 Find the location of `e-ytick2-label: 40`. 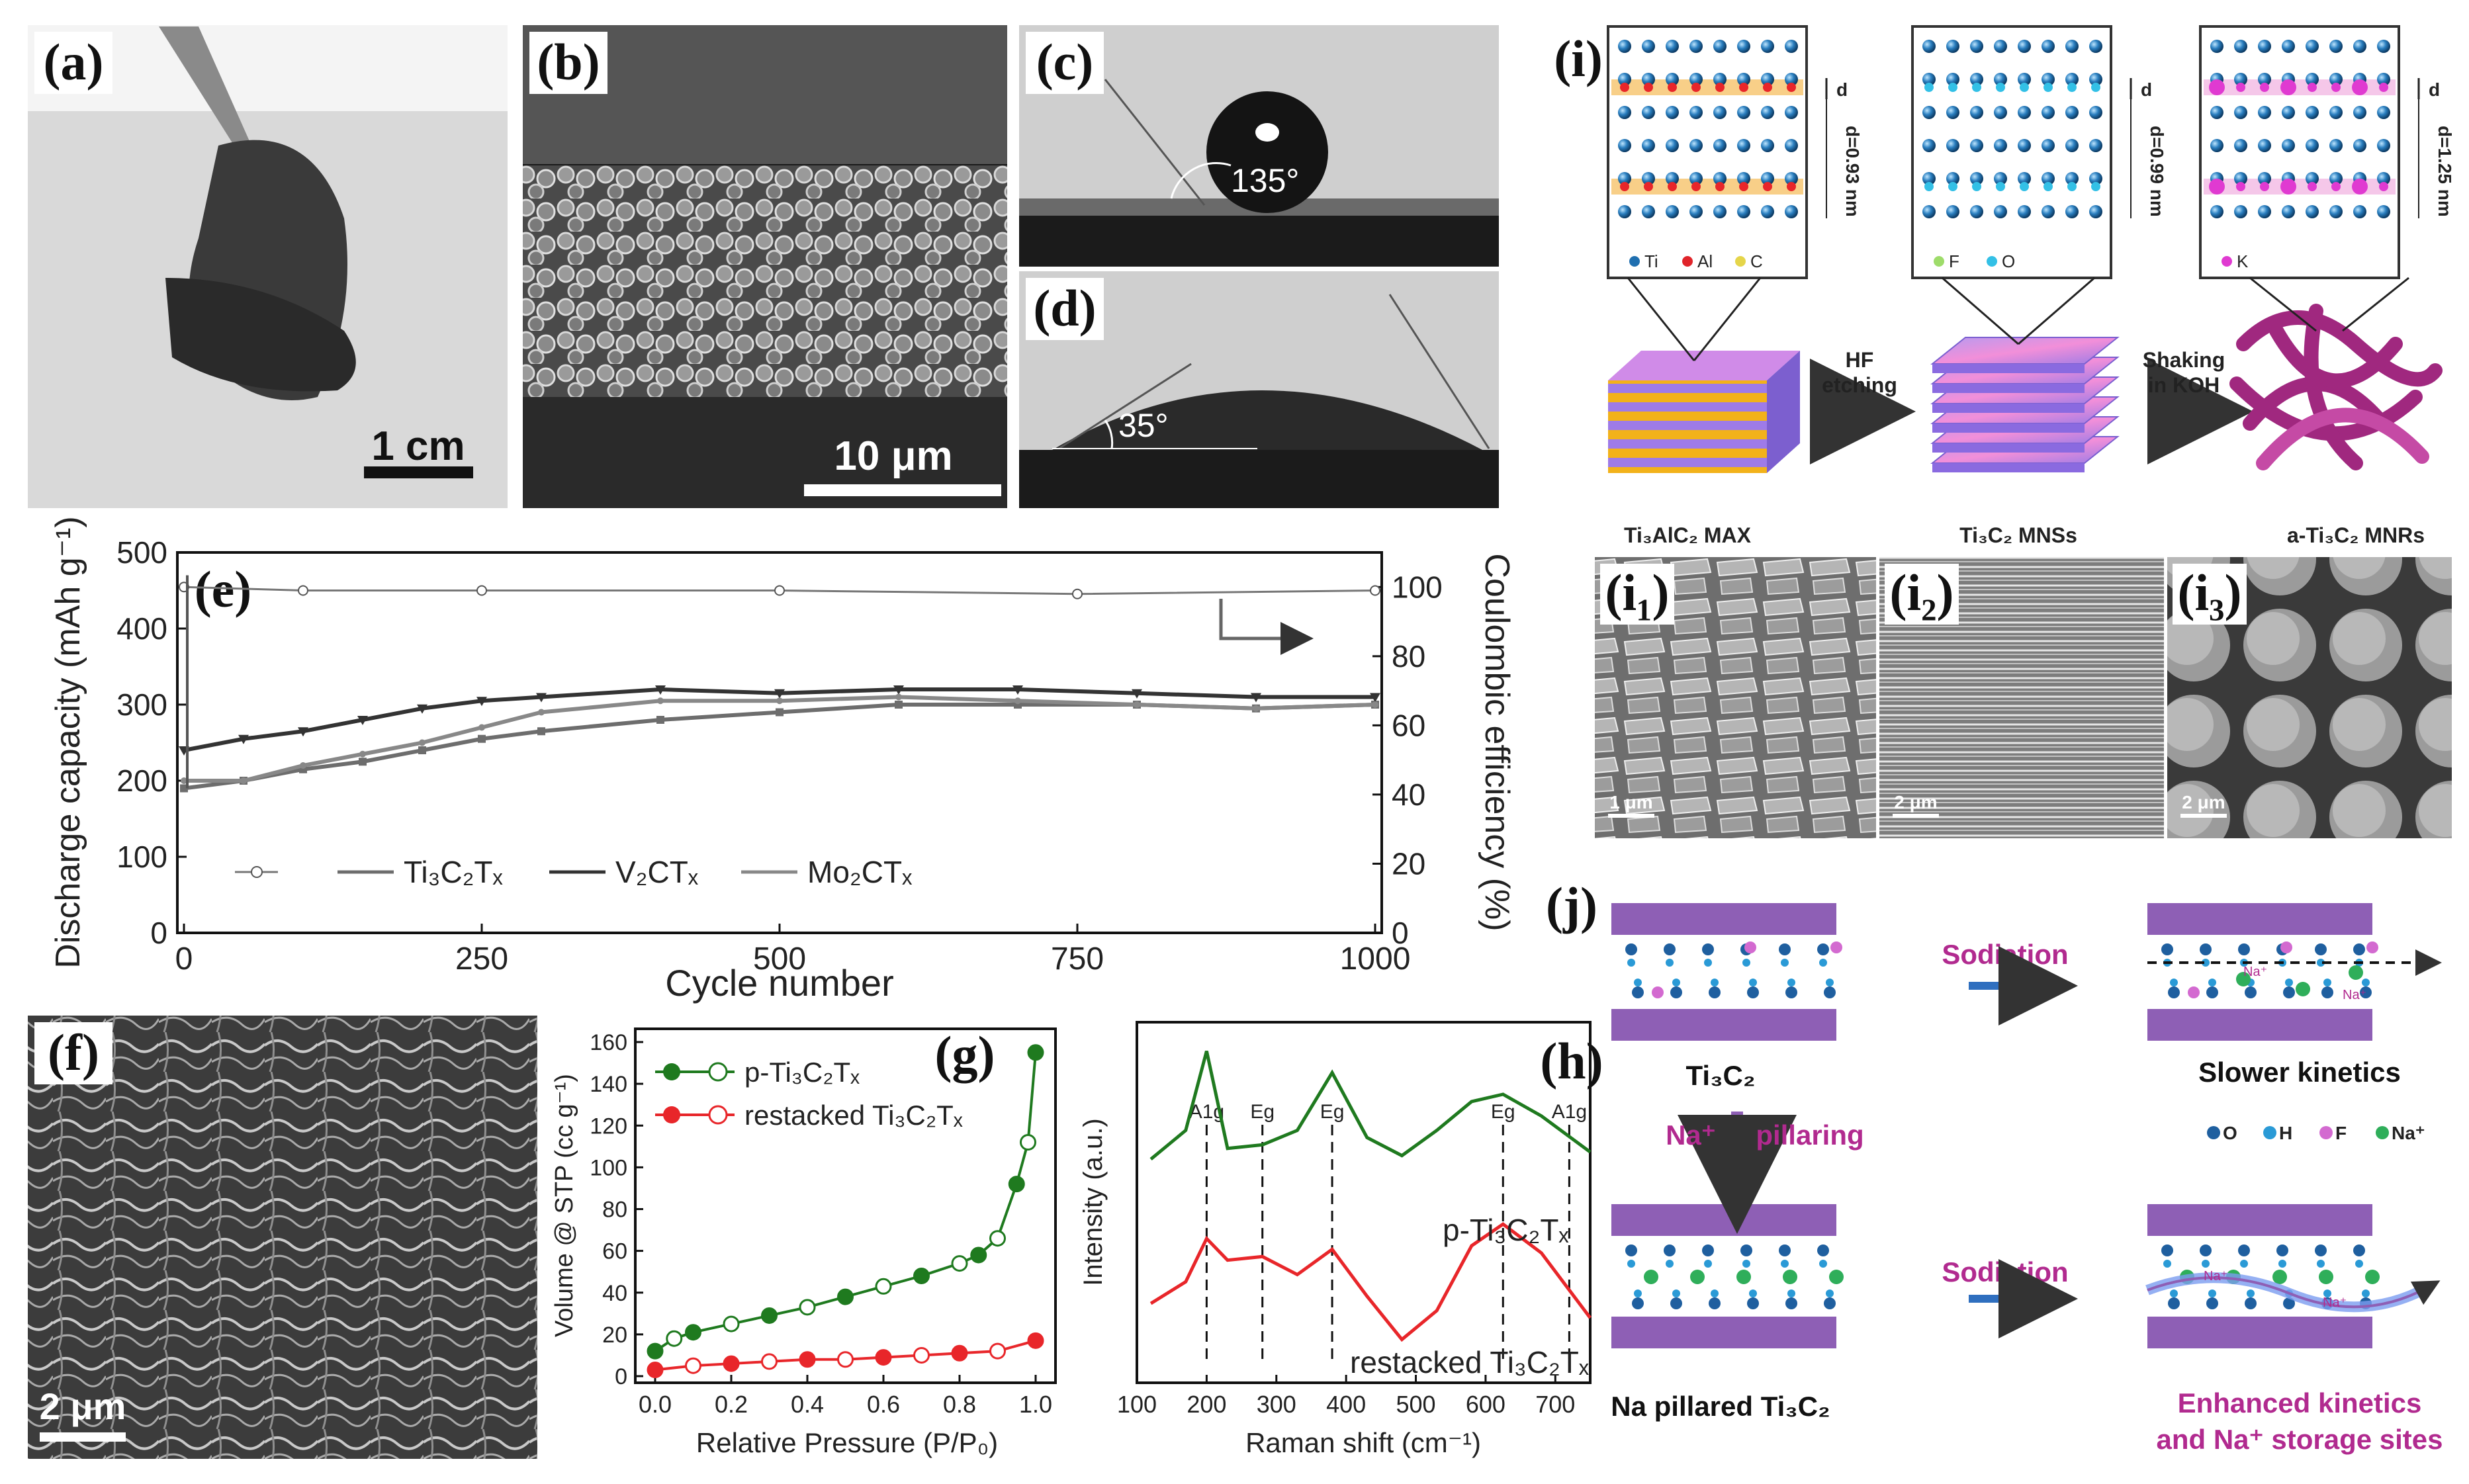

e-ytick2-label: 40 is located at coordinates (1408, 795).